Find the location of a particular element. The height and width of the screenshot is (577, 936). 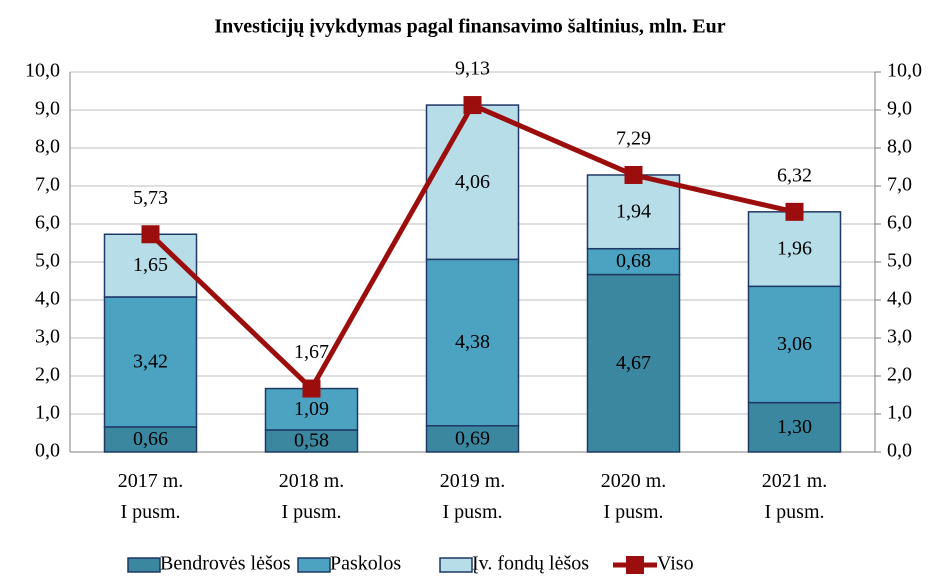

y-tick-label: 2,0 is located at coordinates (47, 375).